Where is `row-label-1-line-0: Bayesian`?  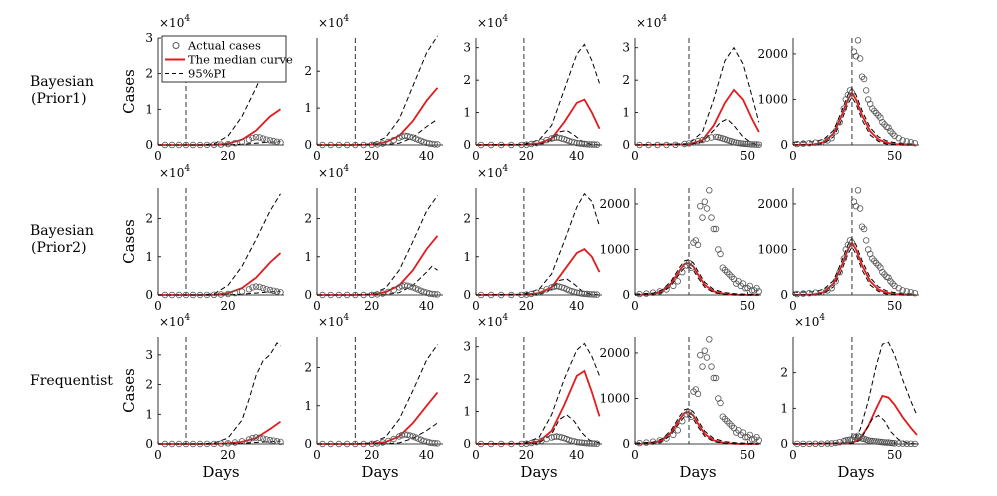 row-label-1-line-0: Bayesian is located at coordinates (62, 231).